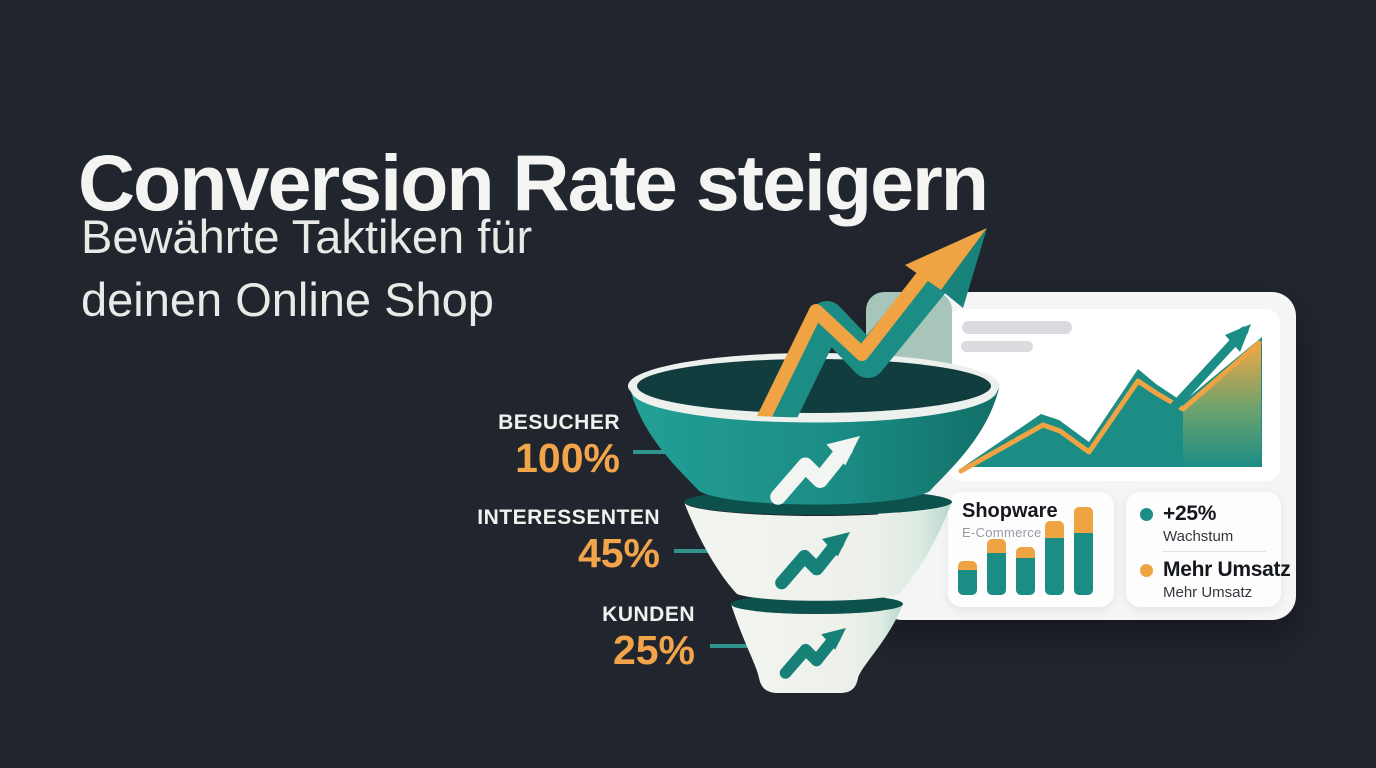 This screenshot has height=768, width=1376. What do you see at coordinates (510, 445) in the screenshot?
I see `funnel-label-besucher: BESUCHER 100%` at bounding box center [510, 445].